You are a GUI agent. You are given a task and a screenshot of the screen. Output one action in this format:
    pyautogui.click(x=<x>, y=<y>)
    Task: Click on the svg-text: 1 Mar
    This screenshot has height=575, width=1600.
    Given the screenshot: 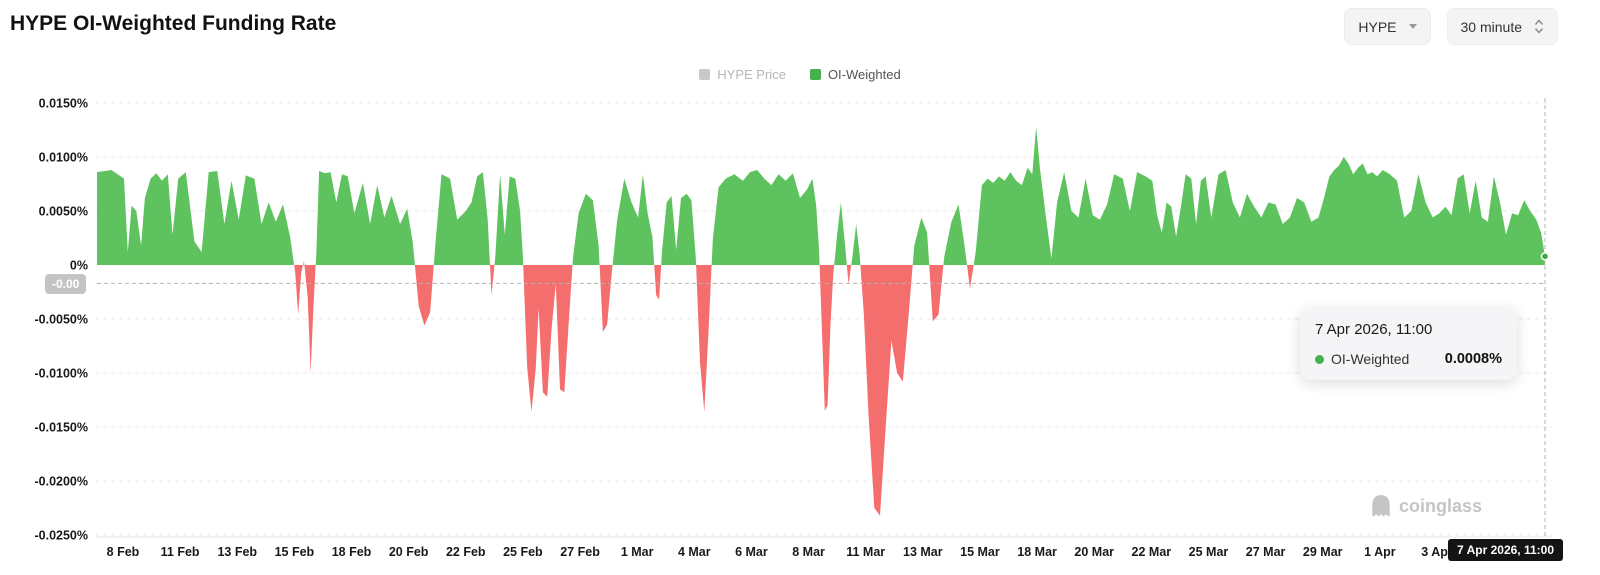 What is the action you would take?
    pyautogui.click(x=637, y=552)
    